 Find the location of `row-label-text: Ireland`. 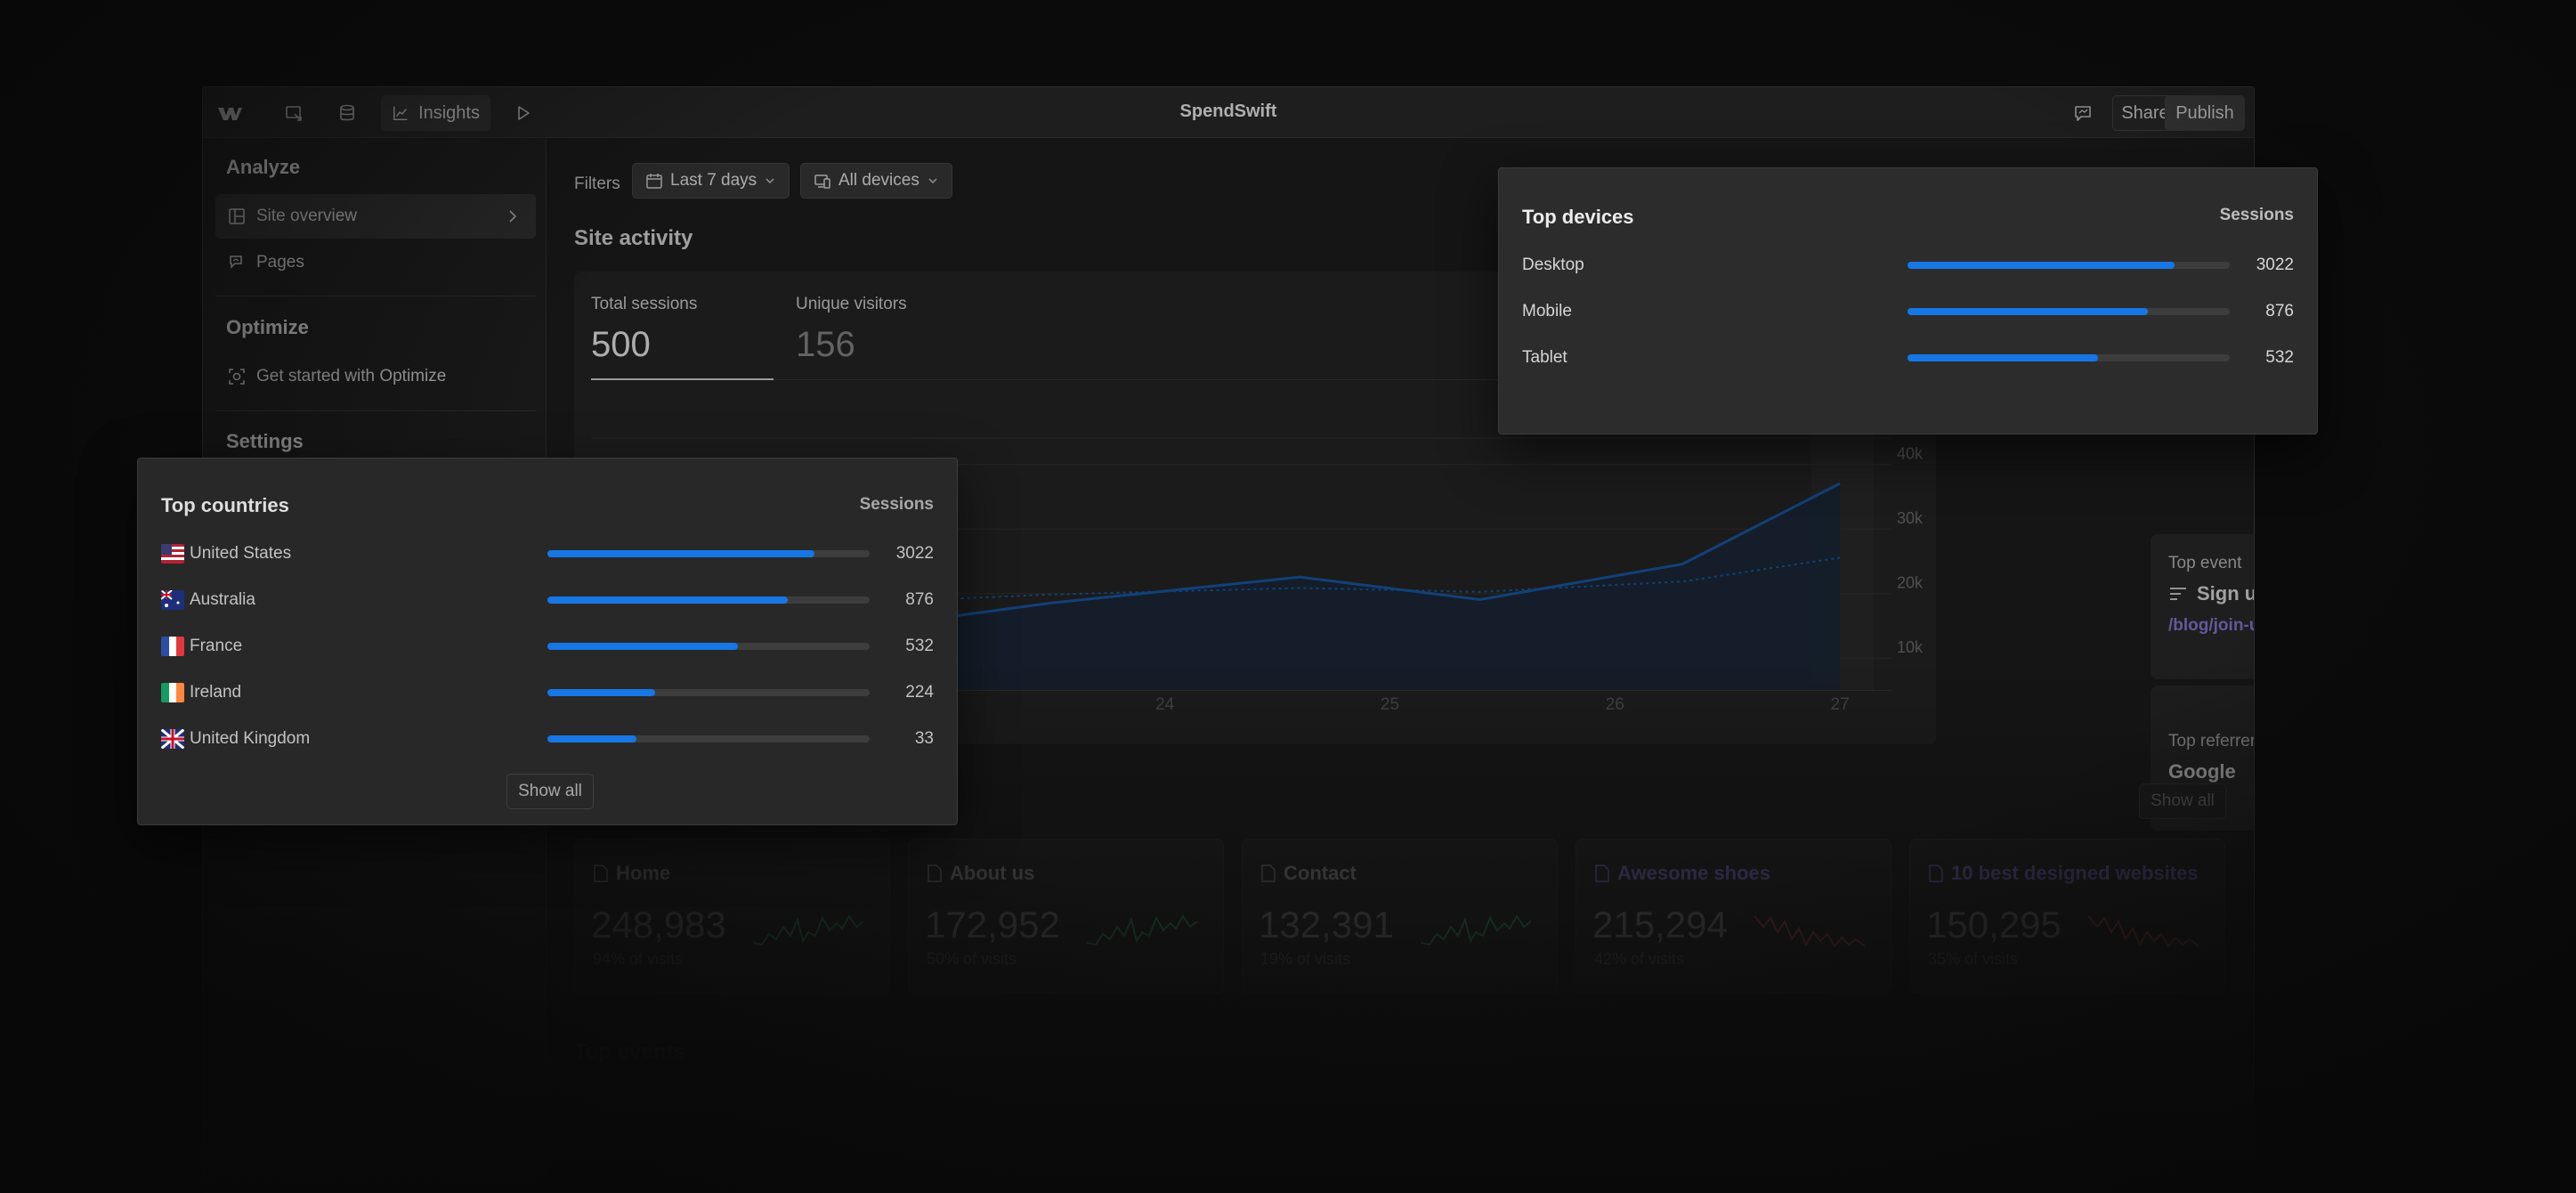

row-label-text: Ireland is located at coordinates (216, 692).